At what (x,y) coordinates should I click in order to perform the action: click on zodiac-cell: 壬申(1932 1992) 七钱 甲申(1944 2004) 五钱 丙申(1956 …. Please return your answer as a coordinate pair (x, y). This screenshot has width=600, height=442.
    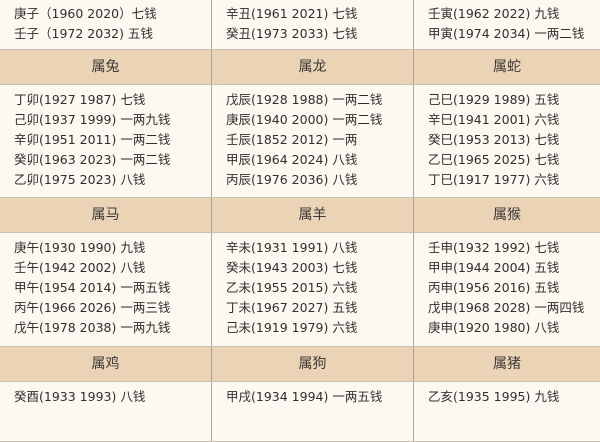
    Looking at the image, I should click on (507, 289).